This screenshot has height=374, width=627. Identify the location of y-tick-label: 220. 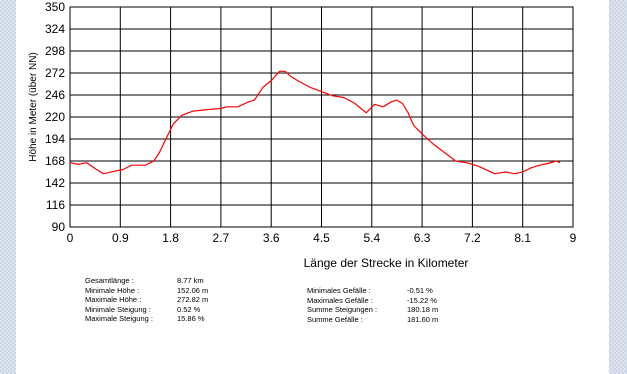
(55, 117).